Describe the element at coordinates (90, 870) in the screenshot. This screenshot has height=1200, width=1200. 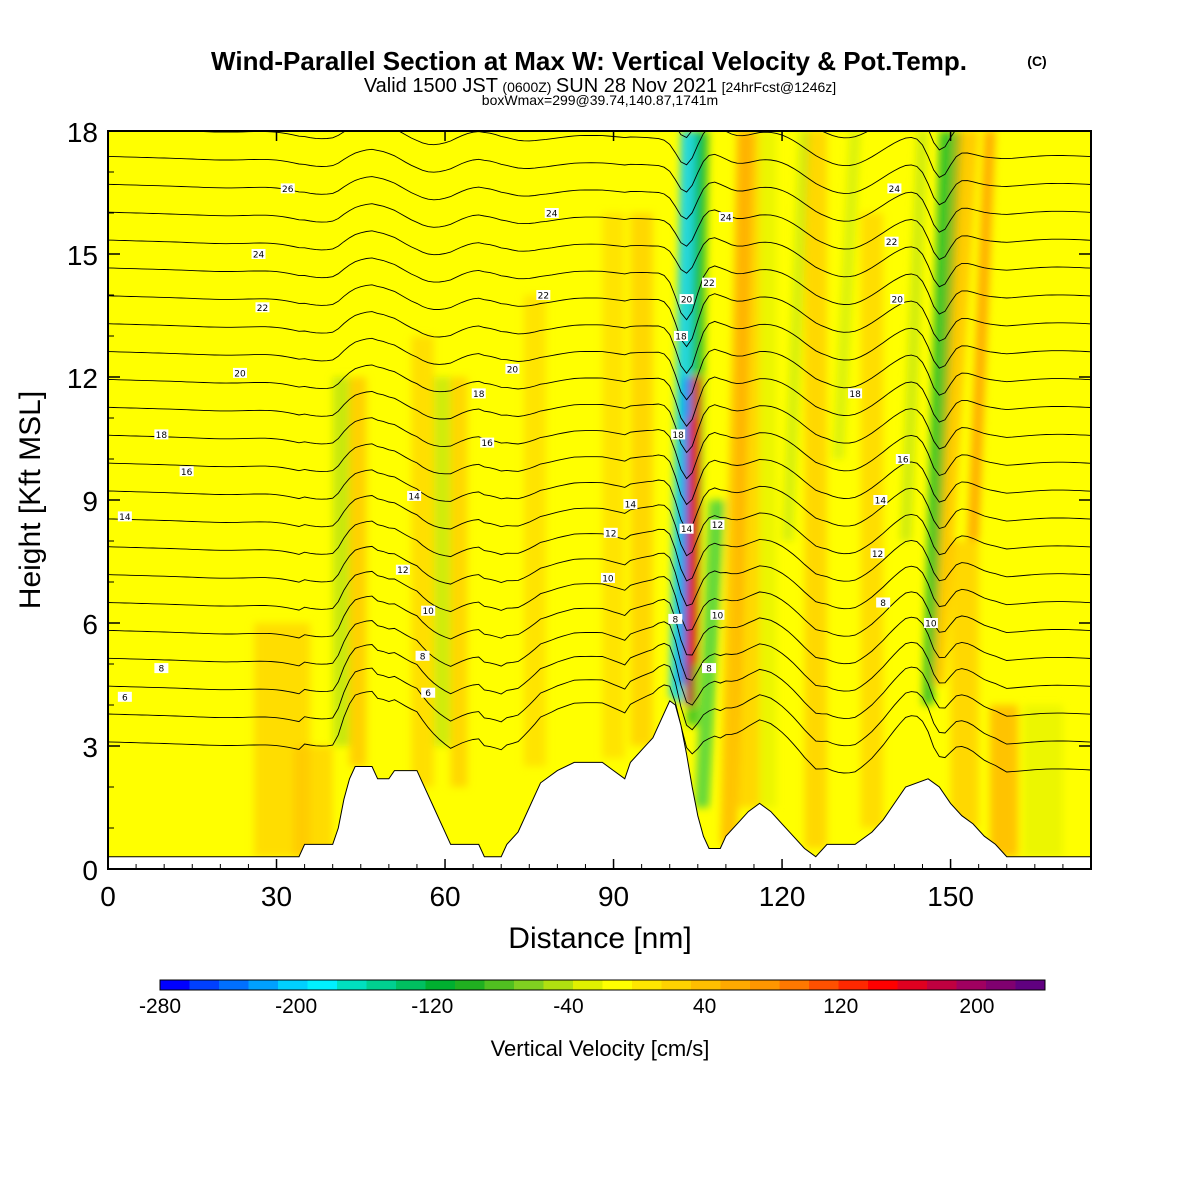
I see `y-tick-label: 0` at that location.